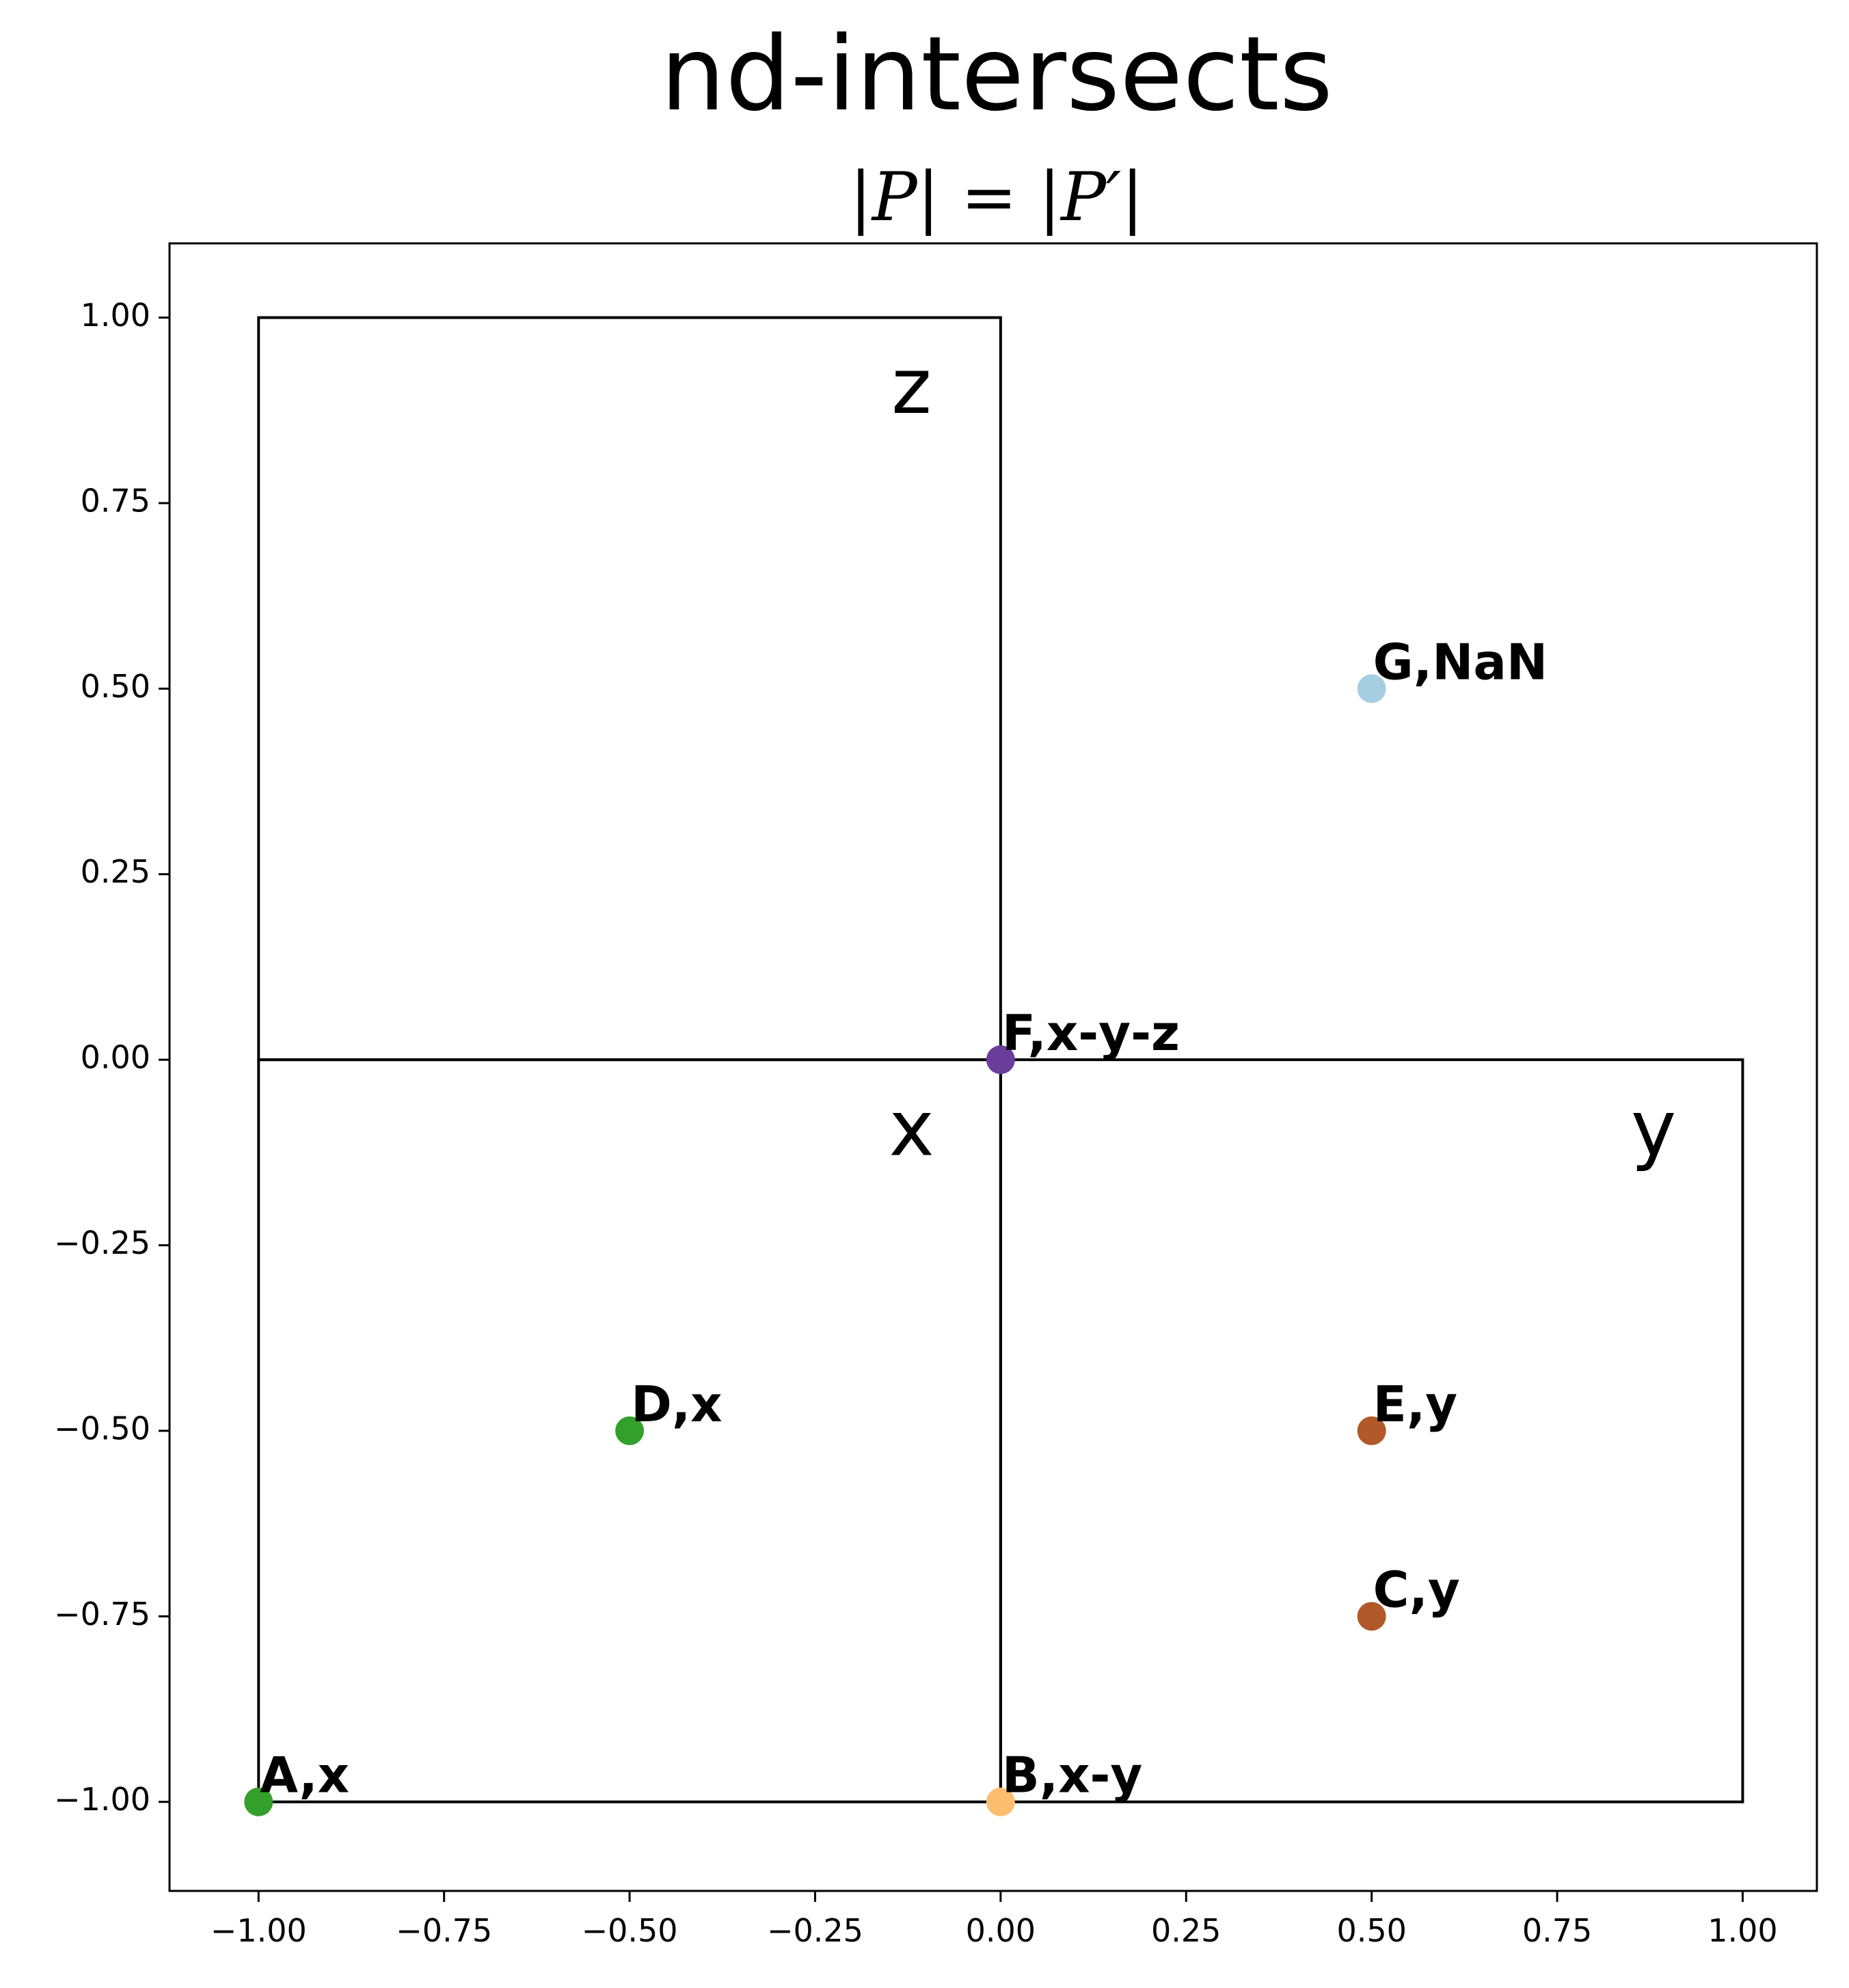 This screenshot has height=1988, width=1849. What do you see at coordinates (1186, 1930) in the screenshot?
I see `x-tick-label: 0.25` at bounding box center [1186, 1930].